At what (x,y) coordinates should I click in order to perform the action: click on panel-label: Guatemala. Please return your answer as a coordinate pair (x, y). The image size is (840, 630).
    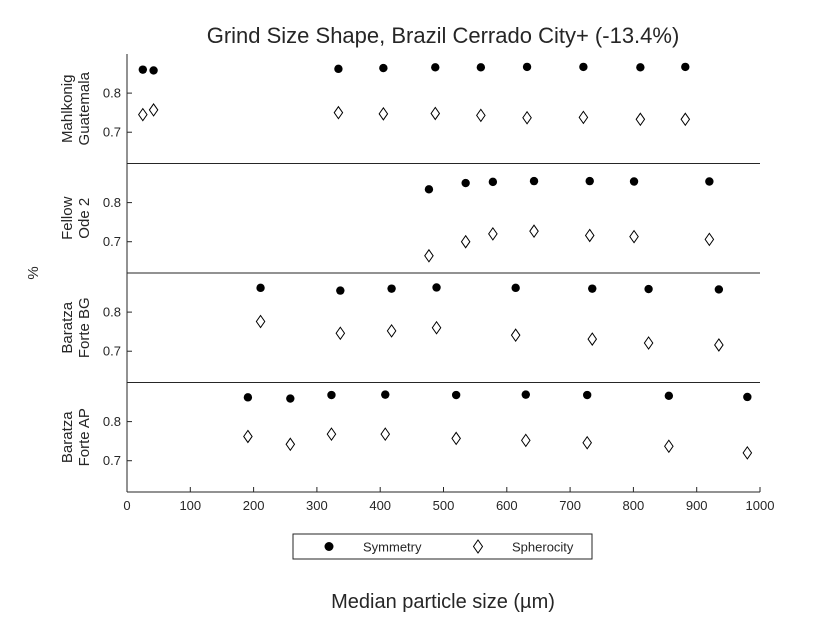
    Looking at the image, I should click on (84, 108).